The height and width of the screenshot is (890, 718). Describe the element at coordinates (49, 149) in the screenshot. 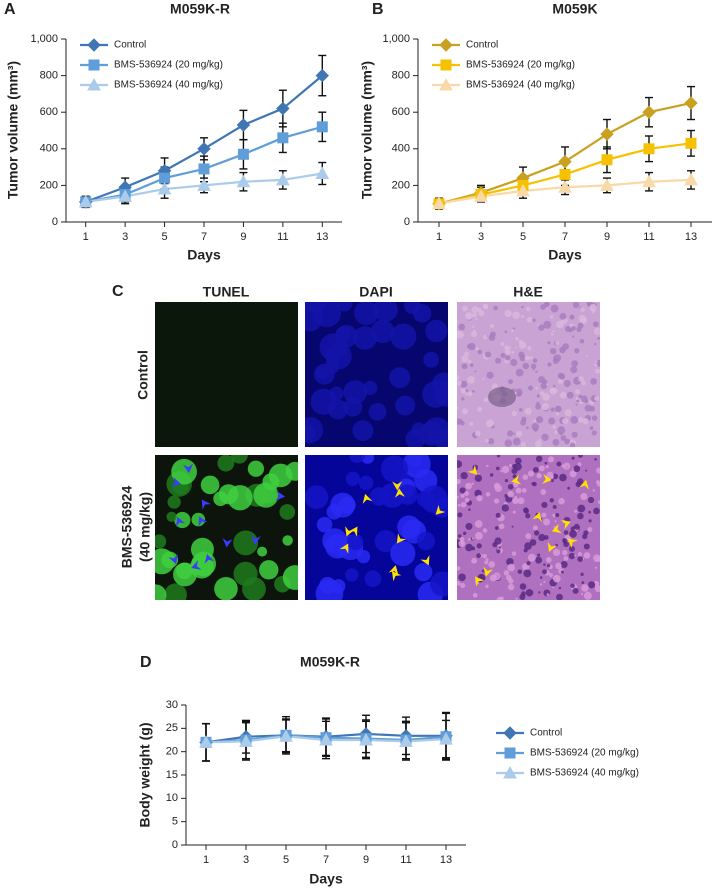

I see `y-tick-label: 400` at that location.